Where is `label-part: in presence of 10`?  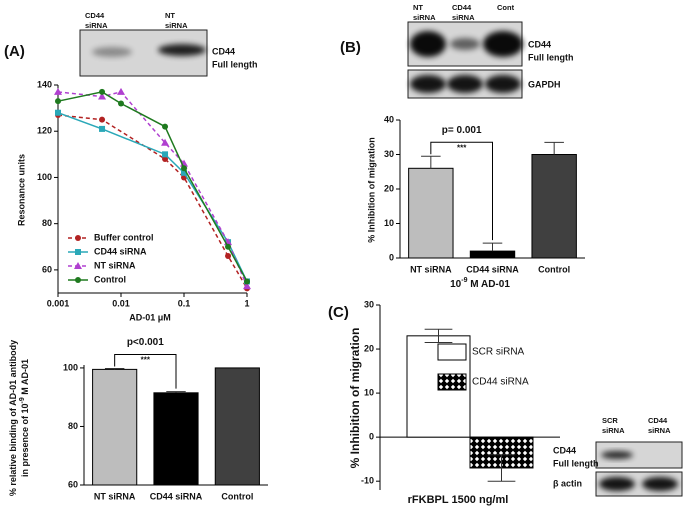
label-part: in presence of 10 is located at coordinates (25, 440).